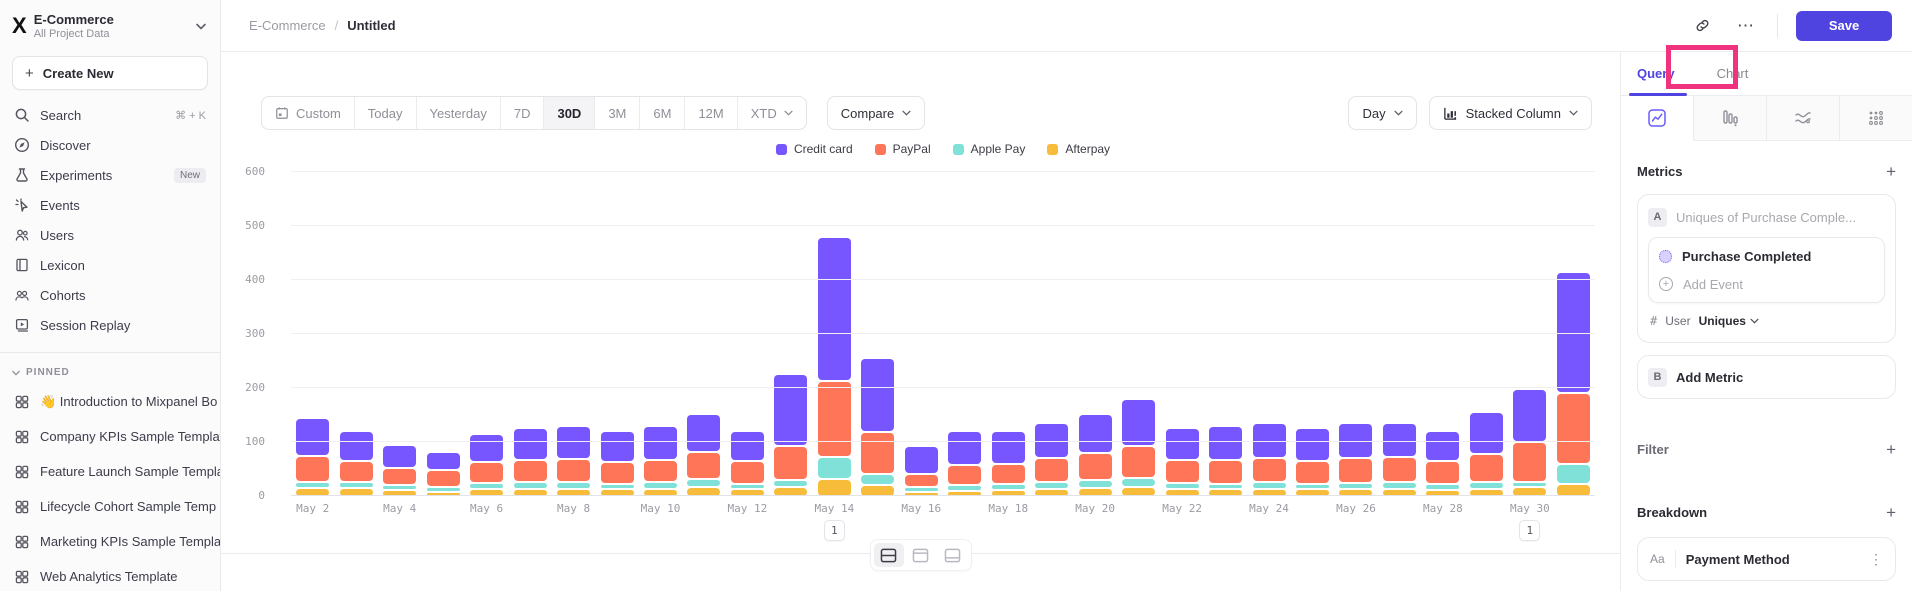 Image resolution: width=1912 pixels, height=594 pixels. I want to click on aggregation-selector: # User Uniques, so click(1766, 321).